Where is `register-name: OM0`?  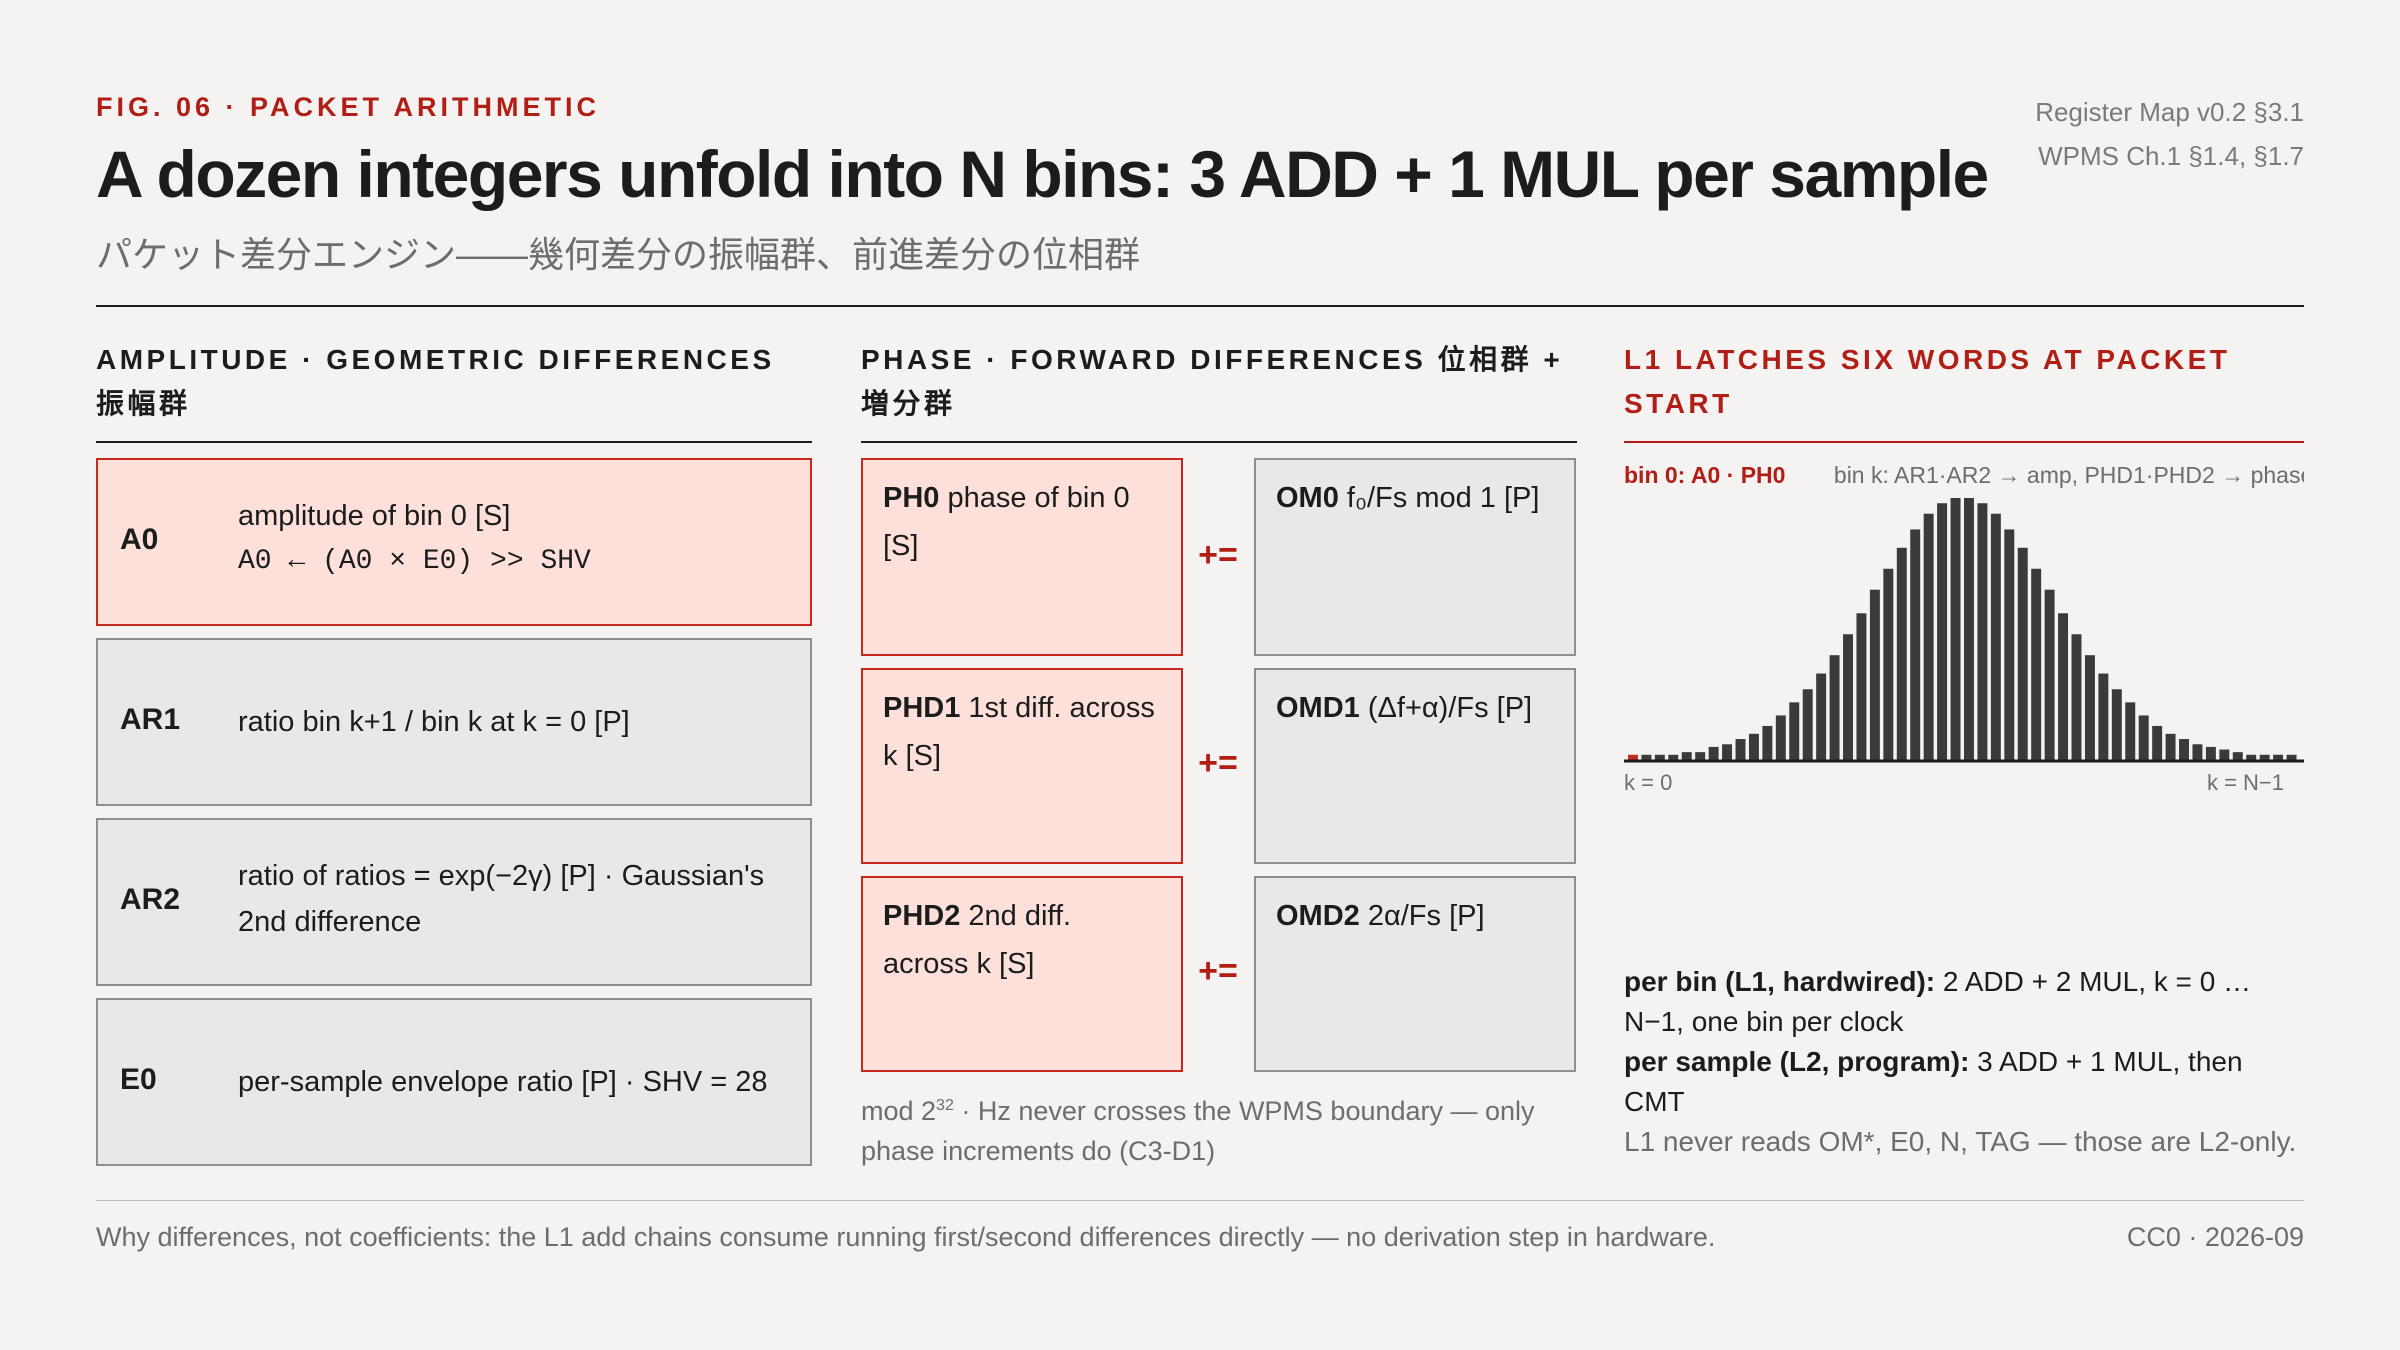 register-name: OM0 is located at coordinates (1307, 498).